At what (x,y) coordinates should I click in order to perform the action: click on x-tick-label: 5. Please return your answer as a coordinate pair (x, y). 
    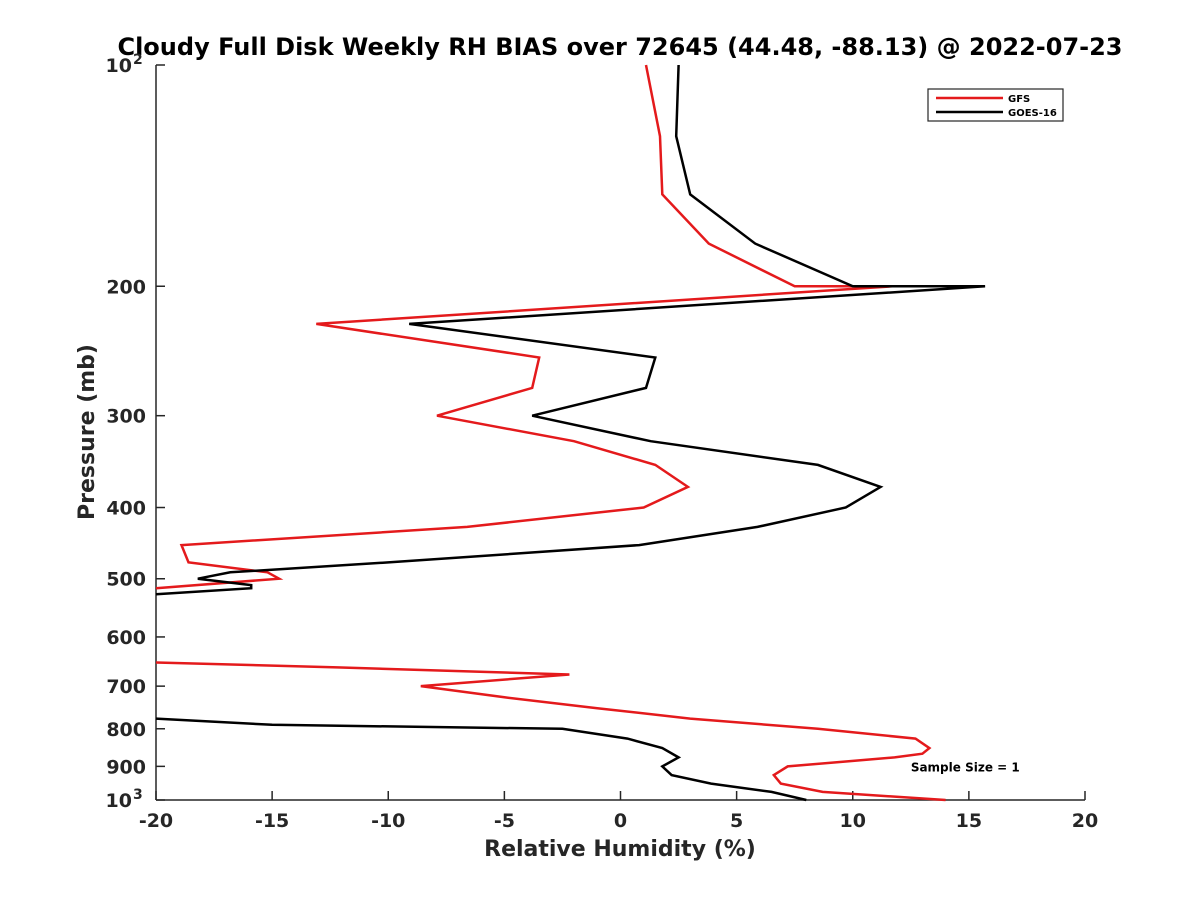
    Looking at the image, I should click on (736, 821).